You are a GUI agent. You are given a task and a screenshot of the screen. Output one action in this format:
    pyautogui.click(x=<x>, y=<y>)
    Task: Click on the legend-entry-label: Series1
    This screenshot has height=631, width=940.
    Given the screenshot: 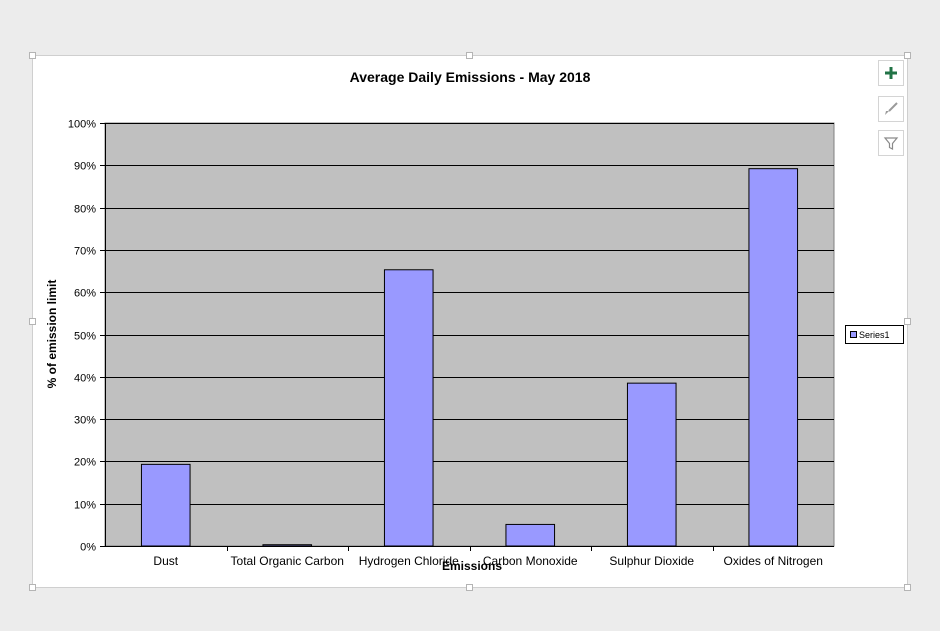 What is the action you would take?
    pyautogui.click(x=874, y=334)
    